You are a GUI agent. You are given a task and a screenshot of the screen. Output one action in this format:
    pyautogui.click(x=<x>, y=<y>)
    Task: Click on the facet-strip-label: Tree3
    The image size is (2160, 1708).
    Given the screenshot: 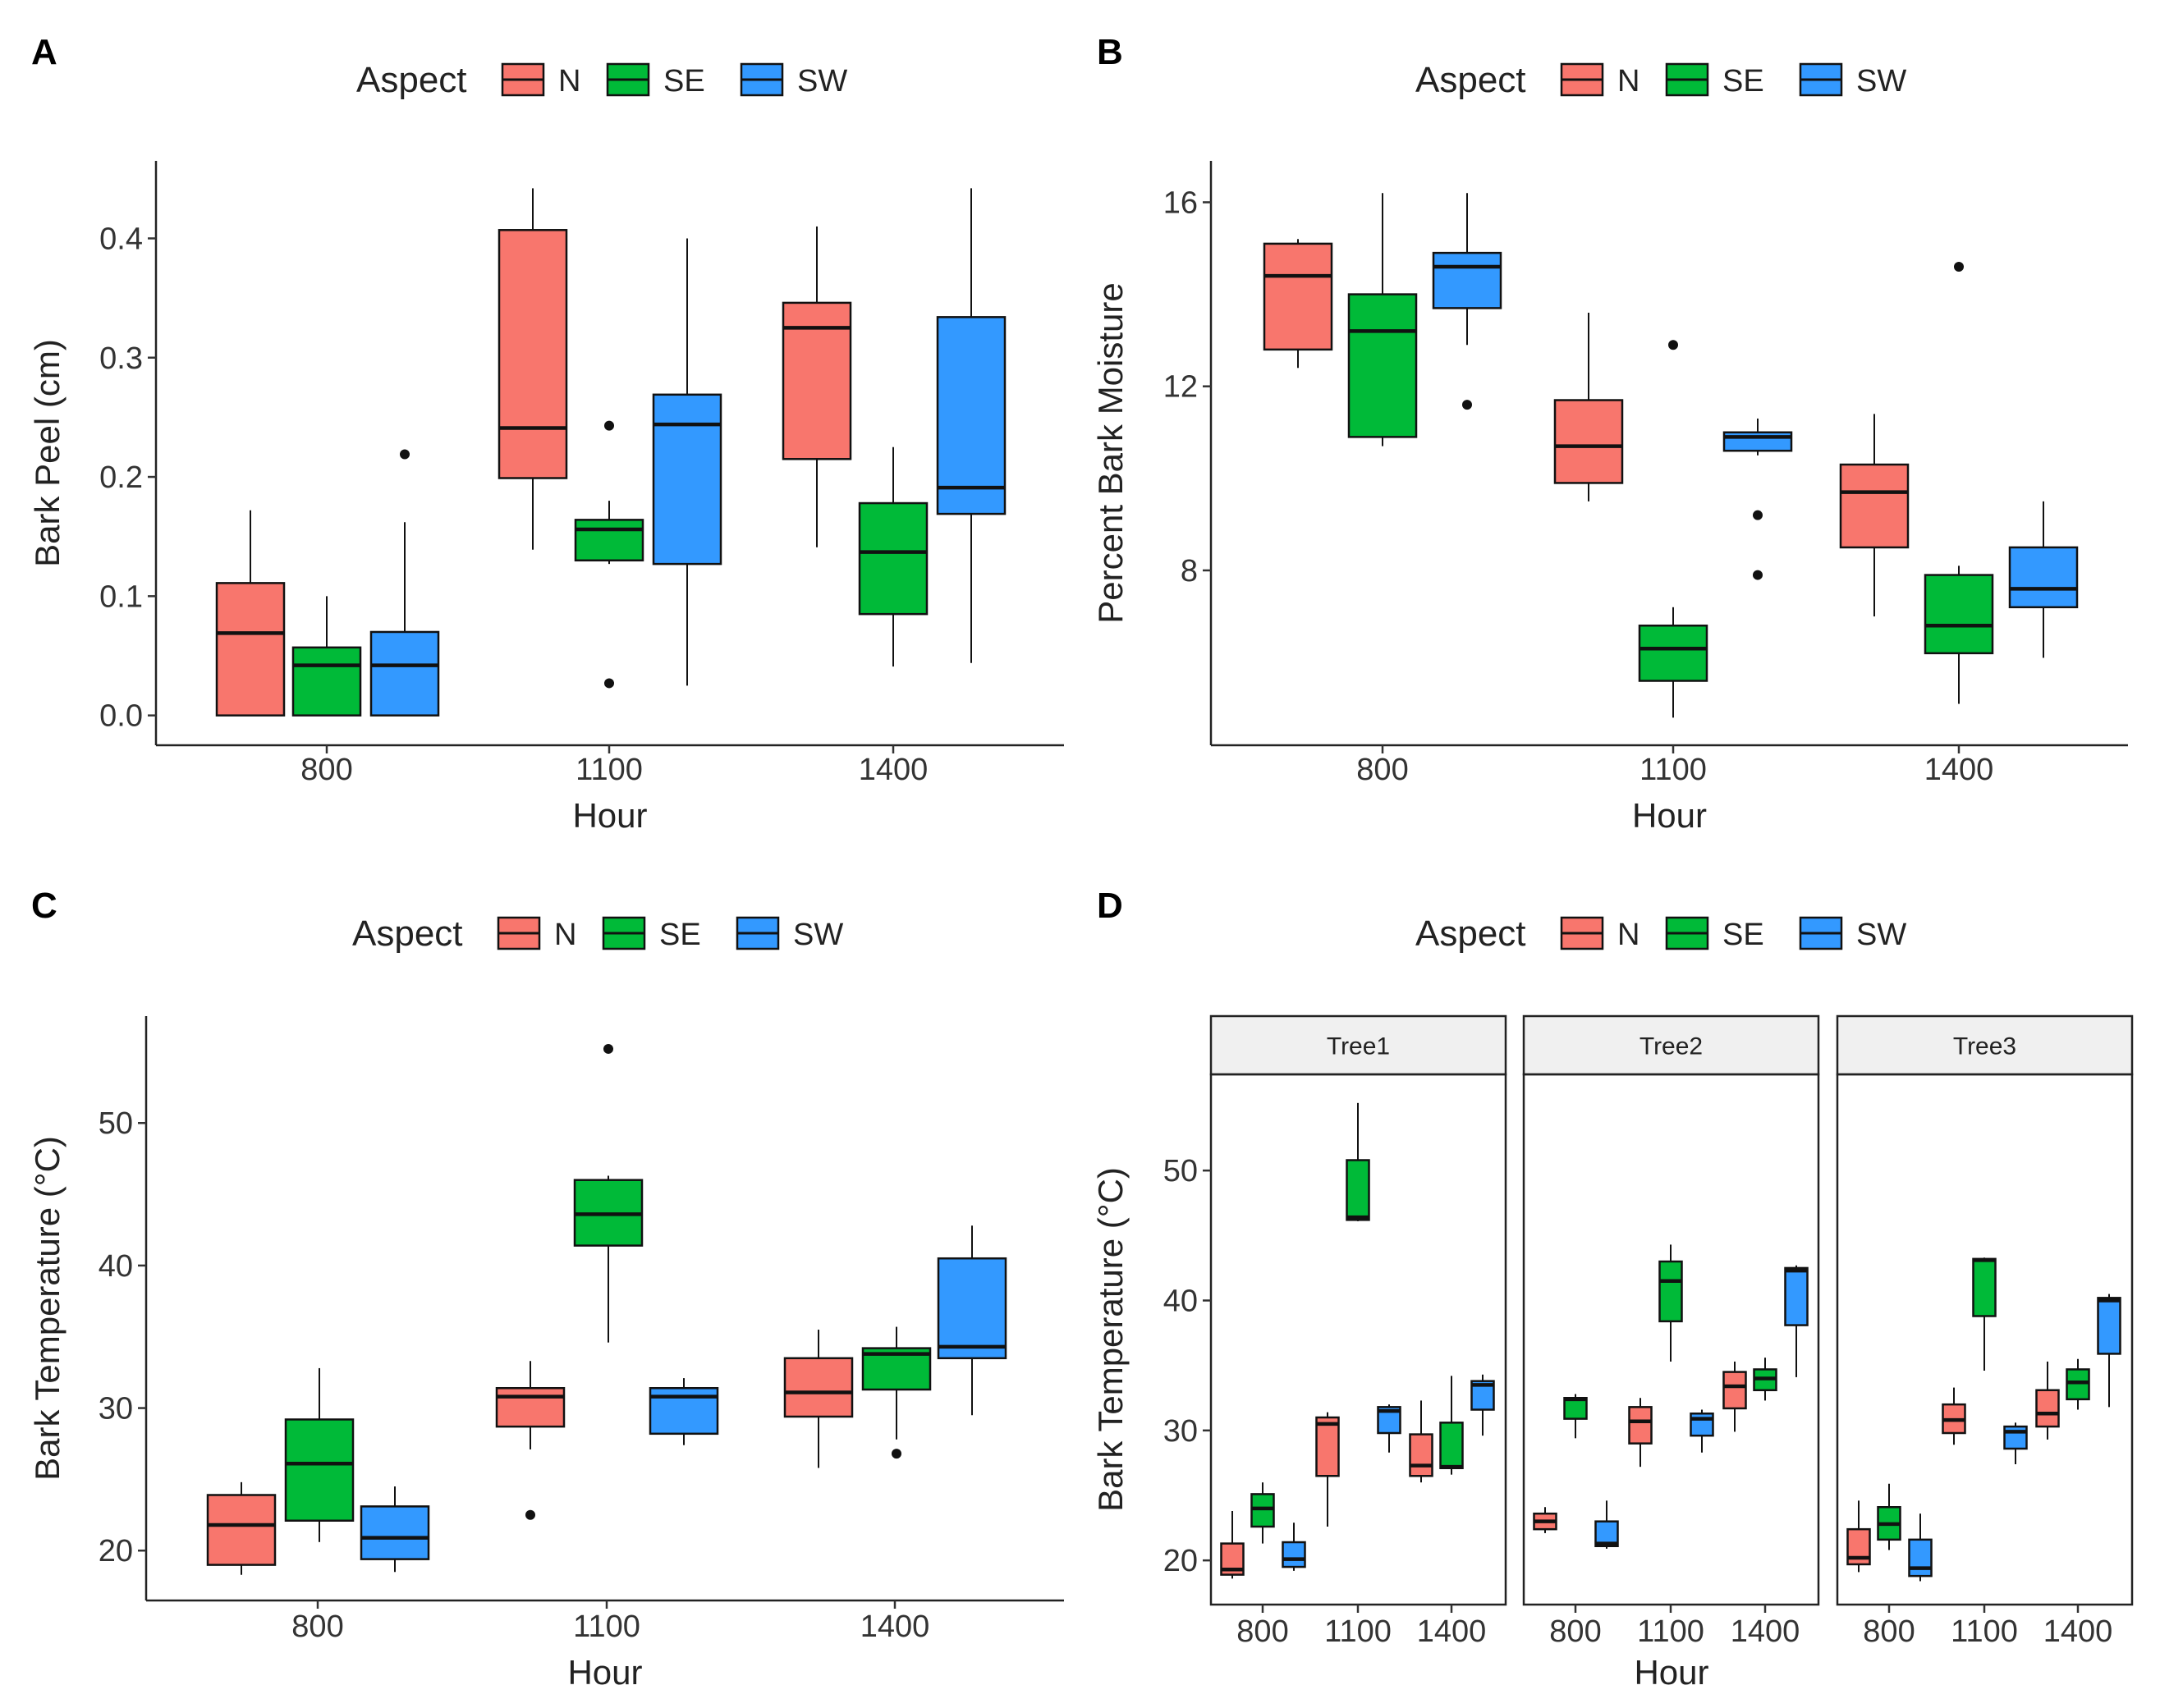 What is the action you would take?
    pyautogui.click(x=1984, y=1046)
    